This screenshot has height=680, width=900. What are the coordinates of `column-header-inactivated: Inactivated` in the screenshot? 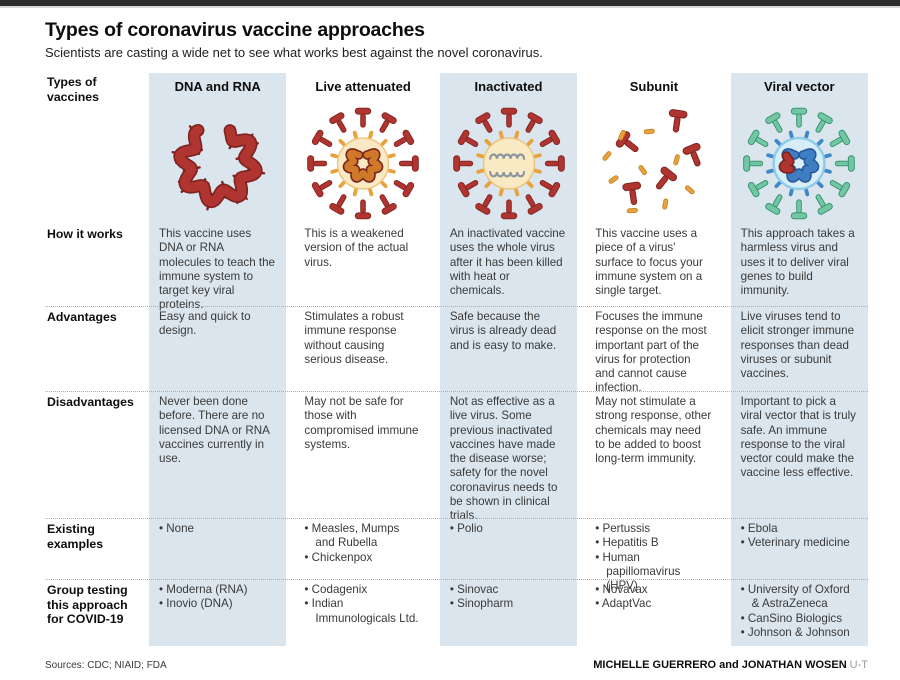 It's located at (508, 86).